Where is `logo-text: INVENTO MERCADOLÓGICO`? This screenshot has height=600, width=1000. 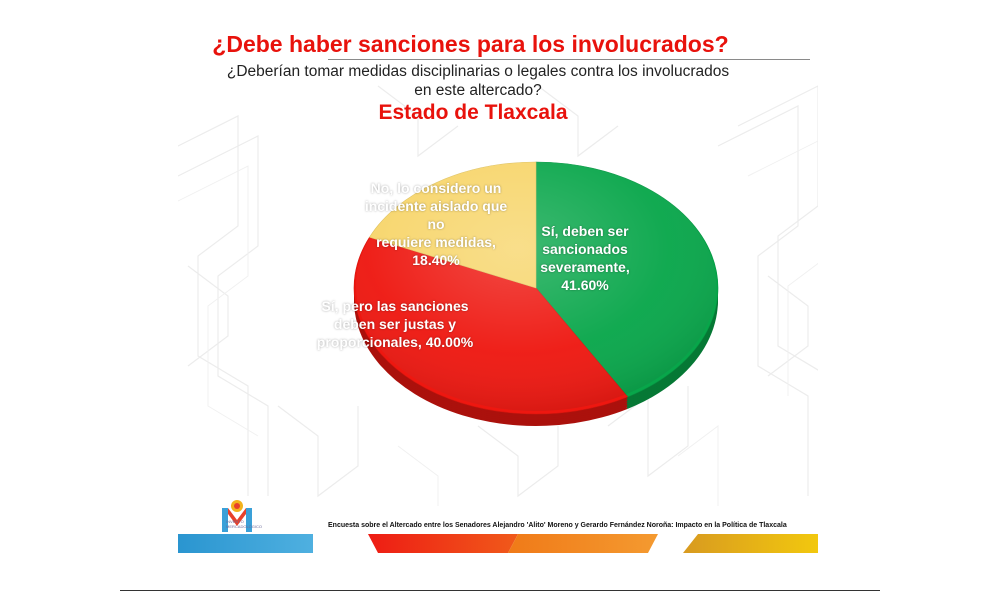 logo-text: INVENTO MERCADOLÓGICO is located at coordinates (244, 524).